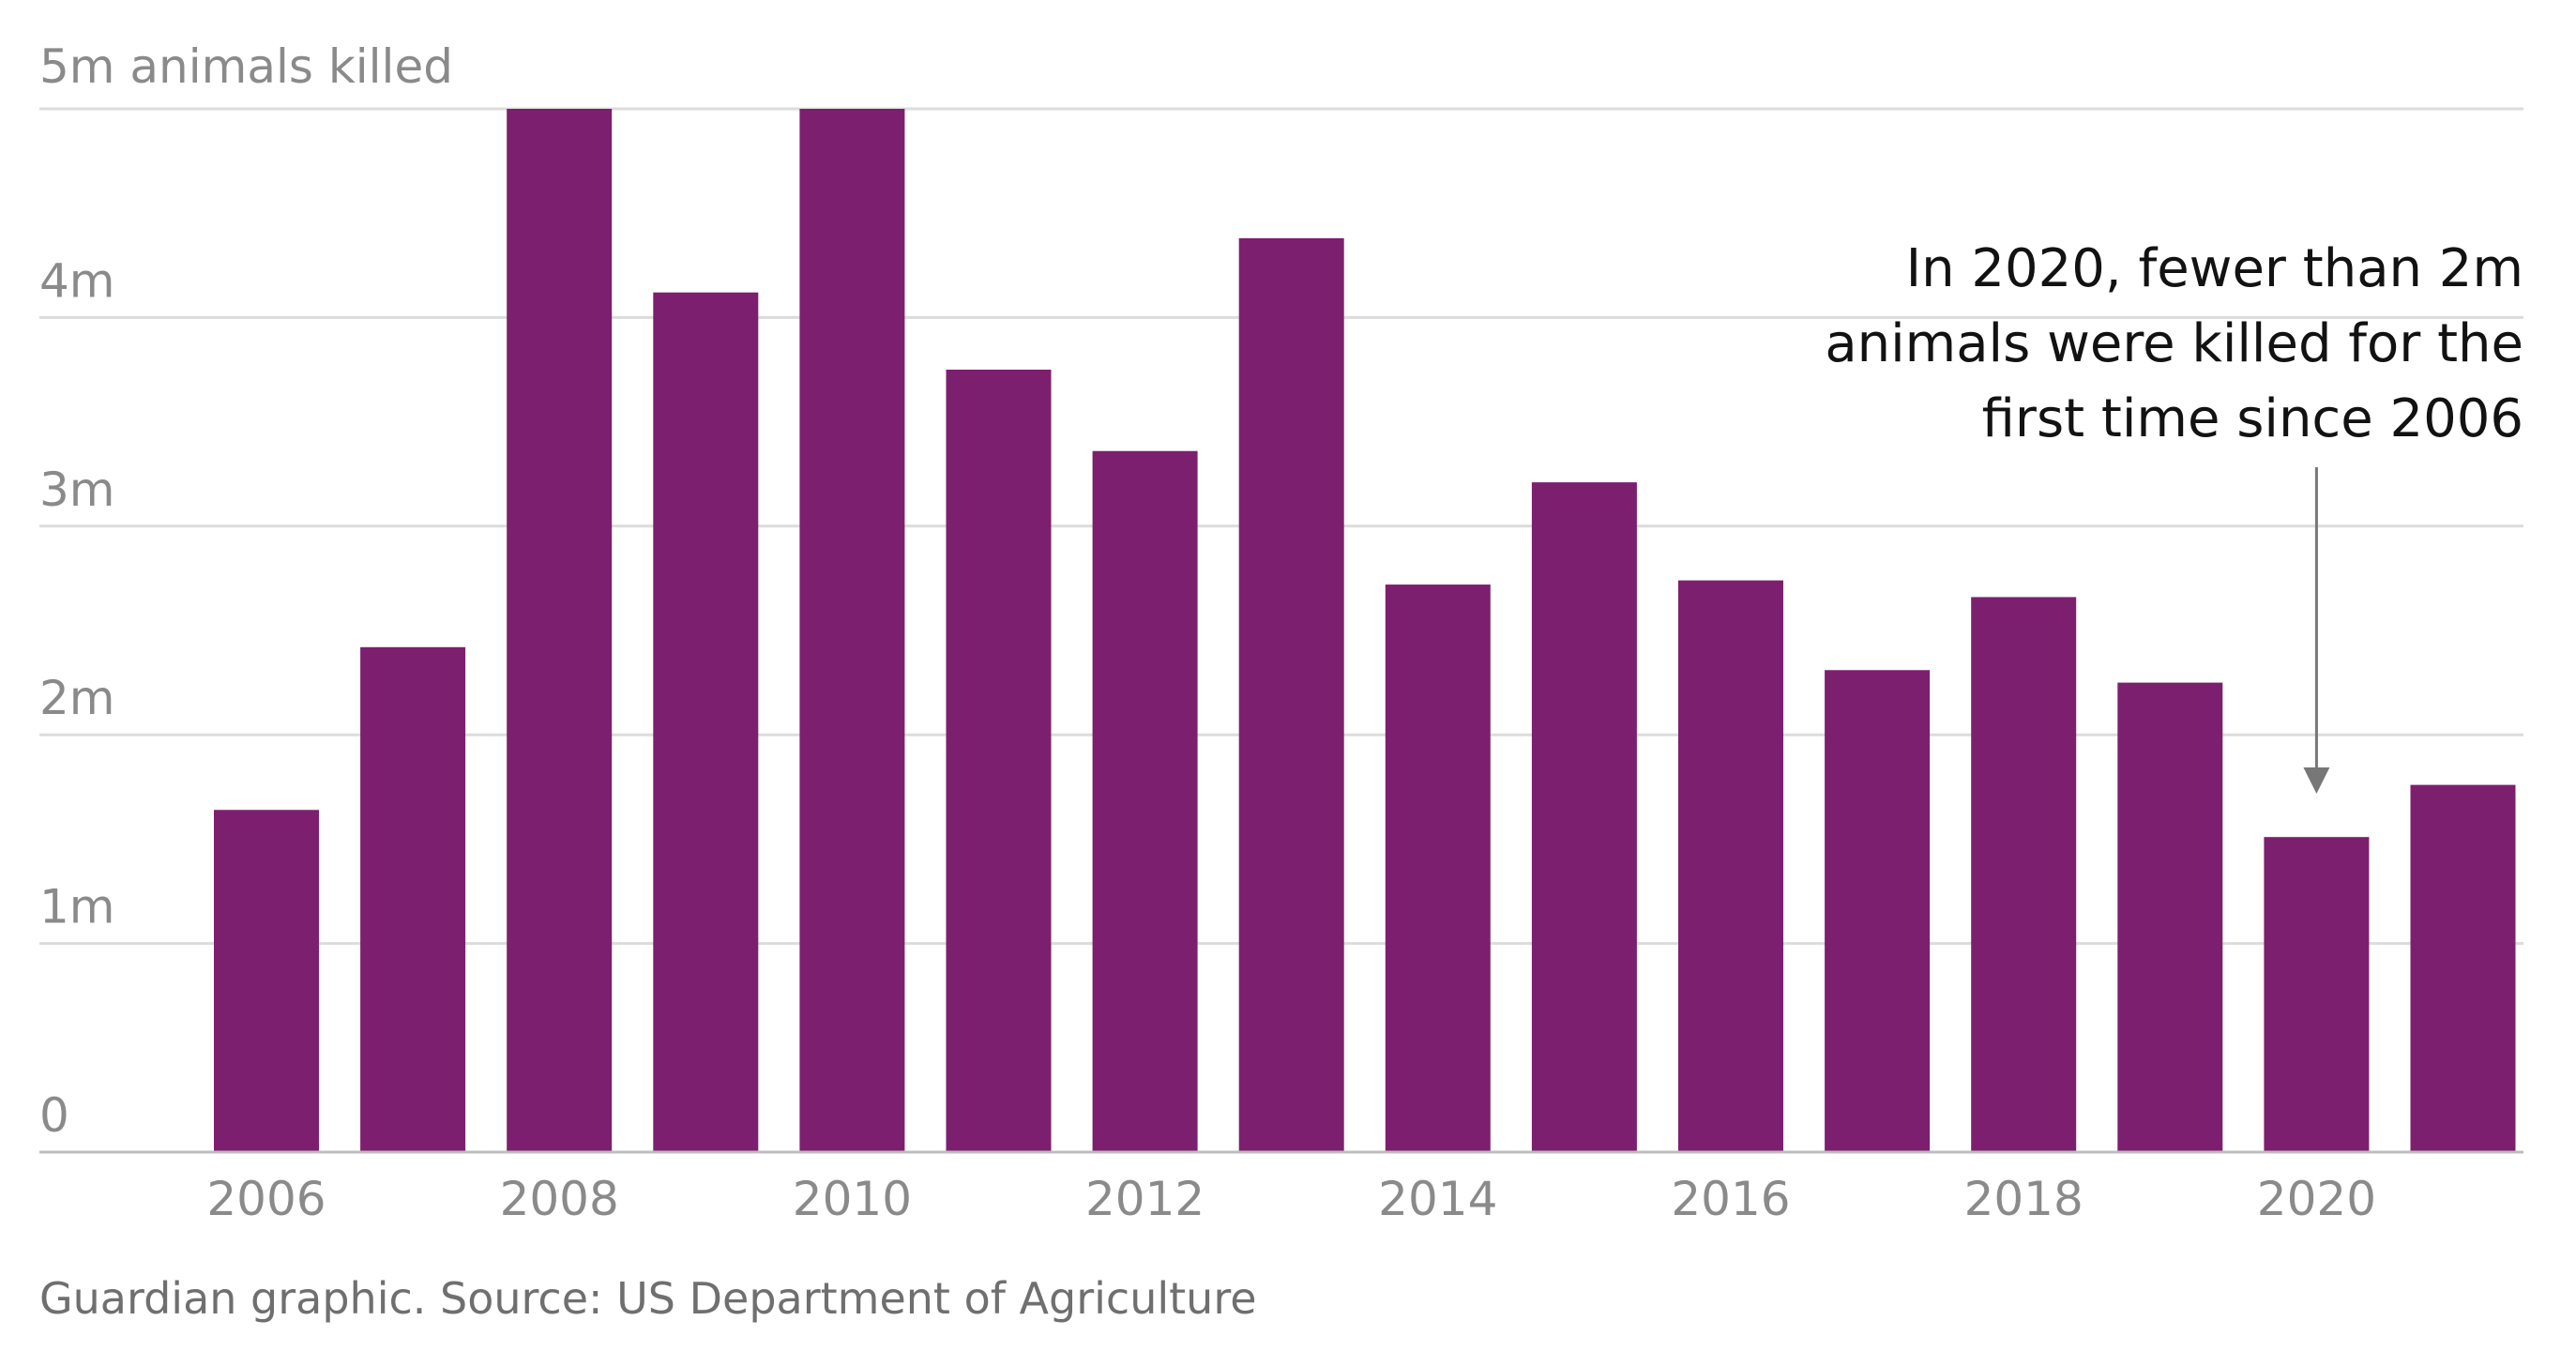 The height and width of the screenshot is (1351, 2576). Describe the element at coordinates (560, 631) in the screenshot. I see `bar-2008` at that location.